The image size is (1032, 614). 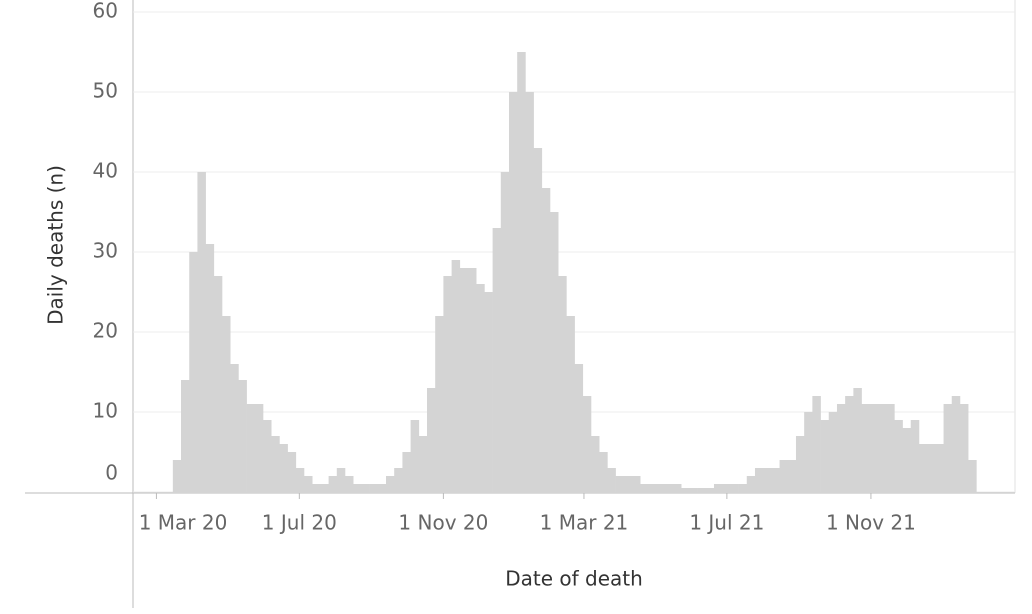 What do you see at coordinates (111, 473) in the screenshot?
I see `y-tick-label: 0` at bounding box center [111, 473].